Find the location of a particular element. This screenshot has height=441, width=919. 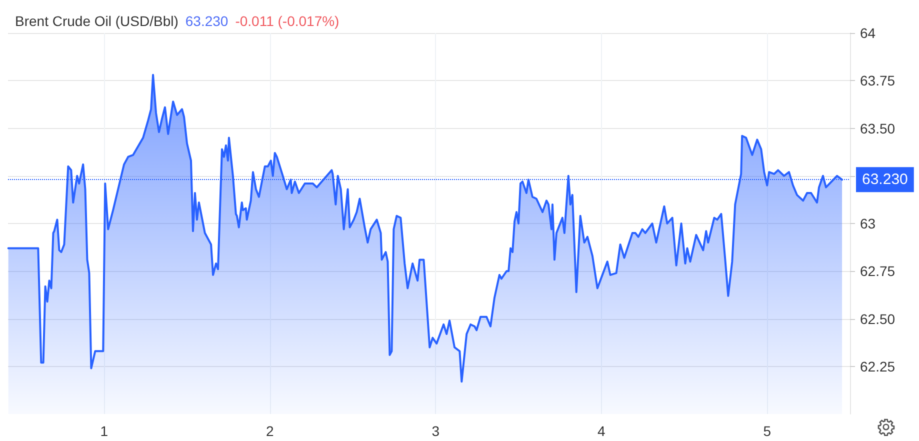

y-tick-label: 62.50 is located at coordinates (878, 318).